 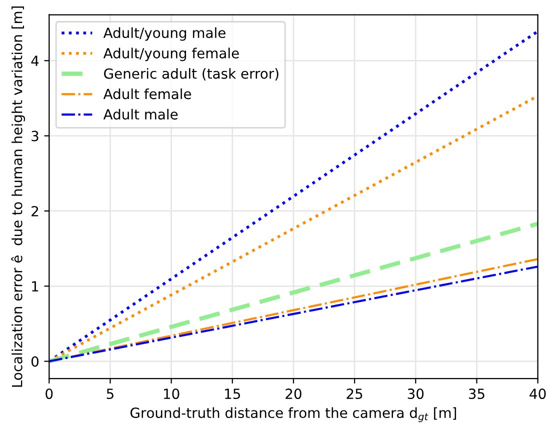 I want to click on y-tick-label: 3, so click(x=35, y=136).